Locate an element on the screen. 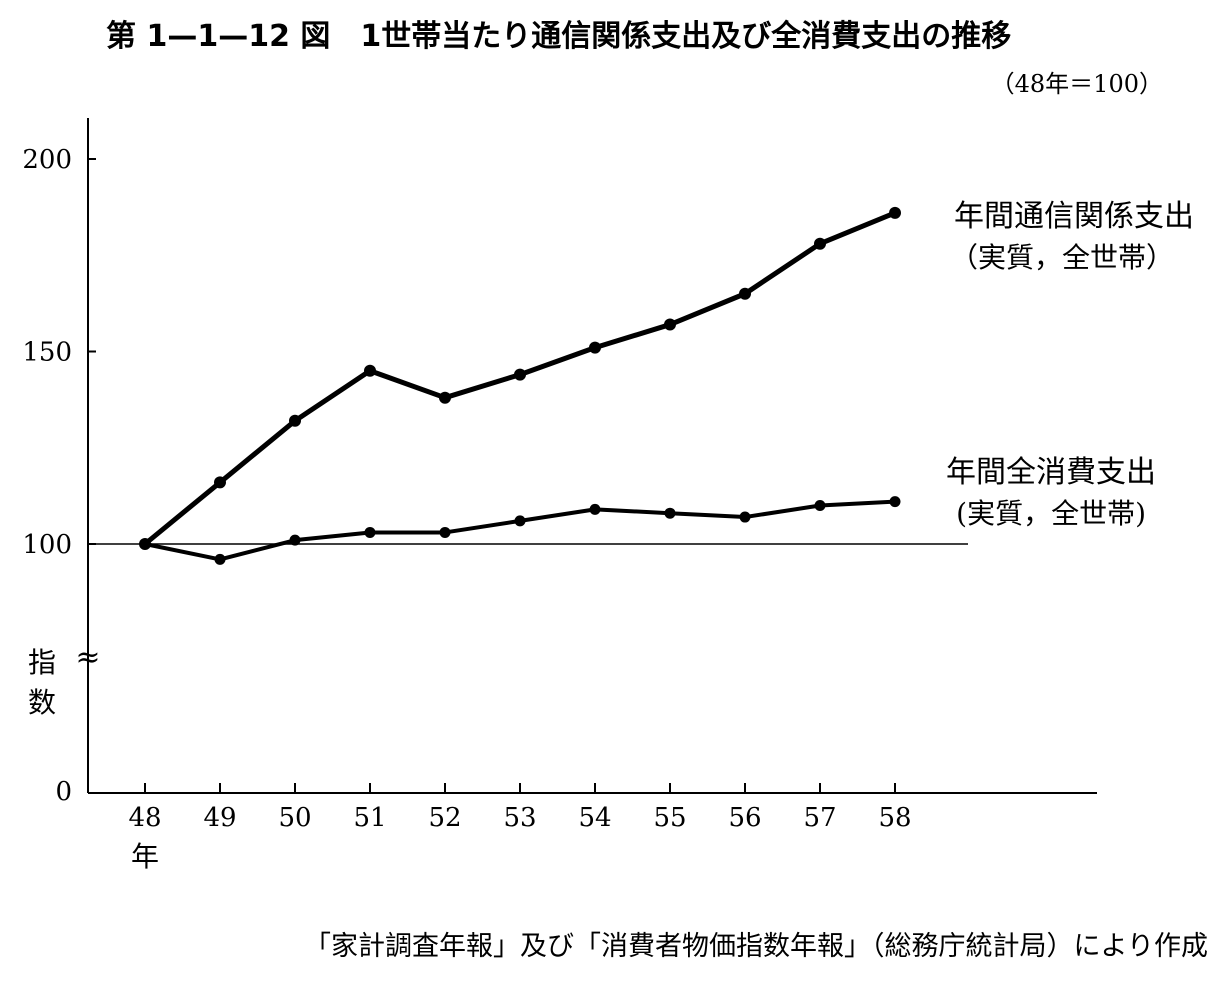  x-tick-label-53: 53 is located at coordinates (519, 818).